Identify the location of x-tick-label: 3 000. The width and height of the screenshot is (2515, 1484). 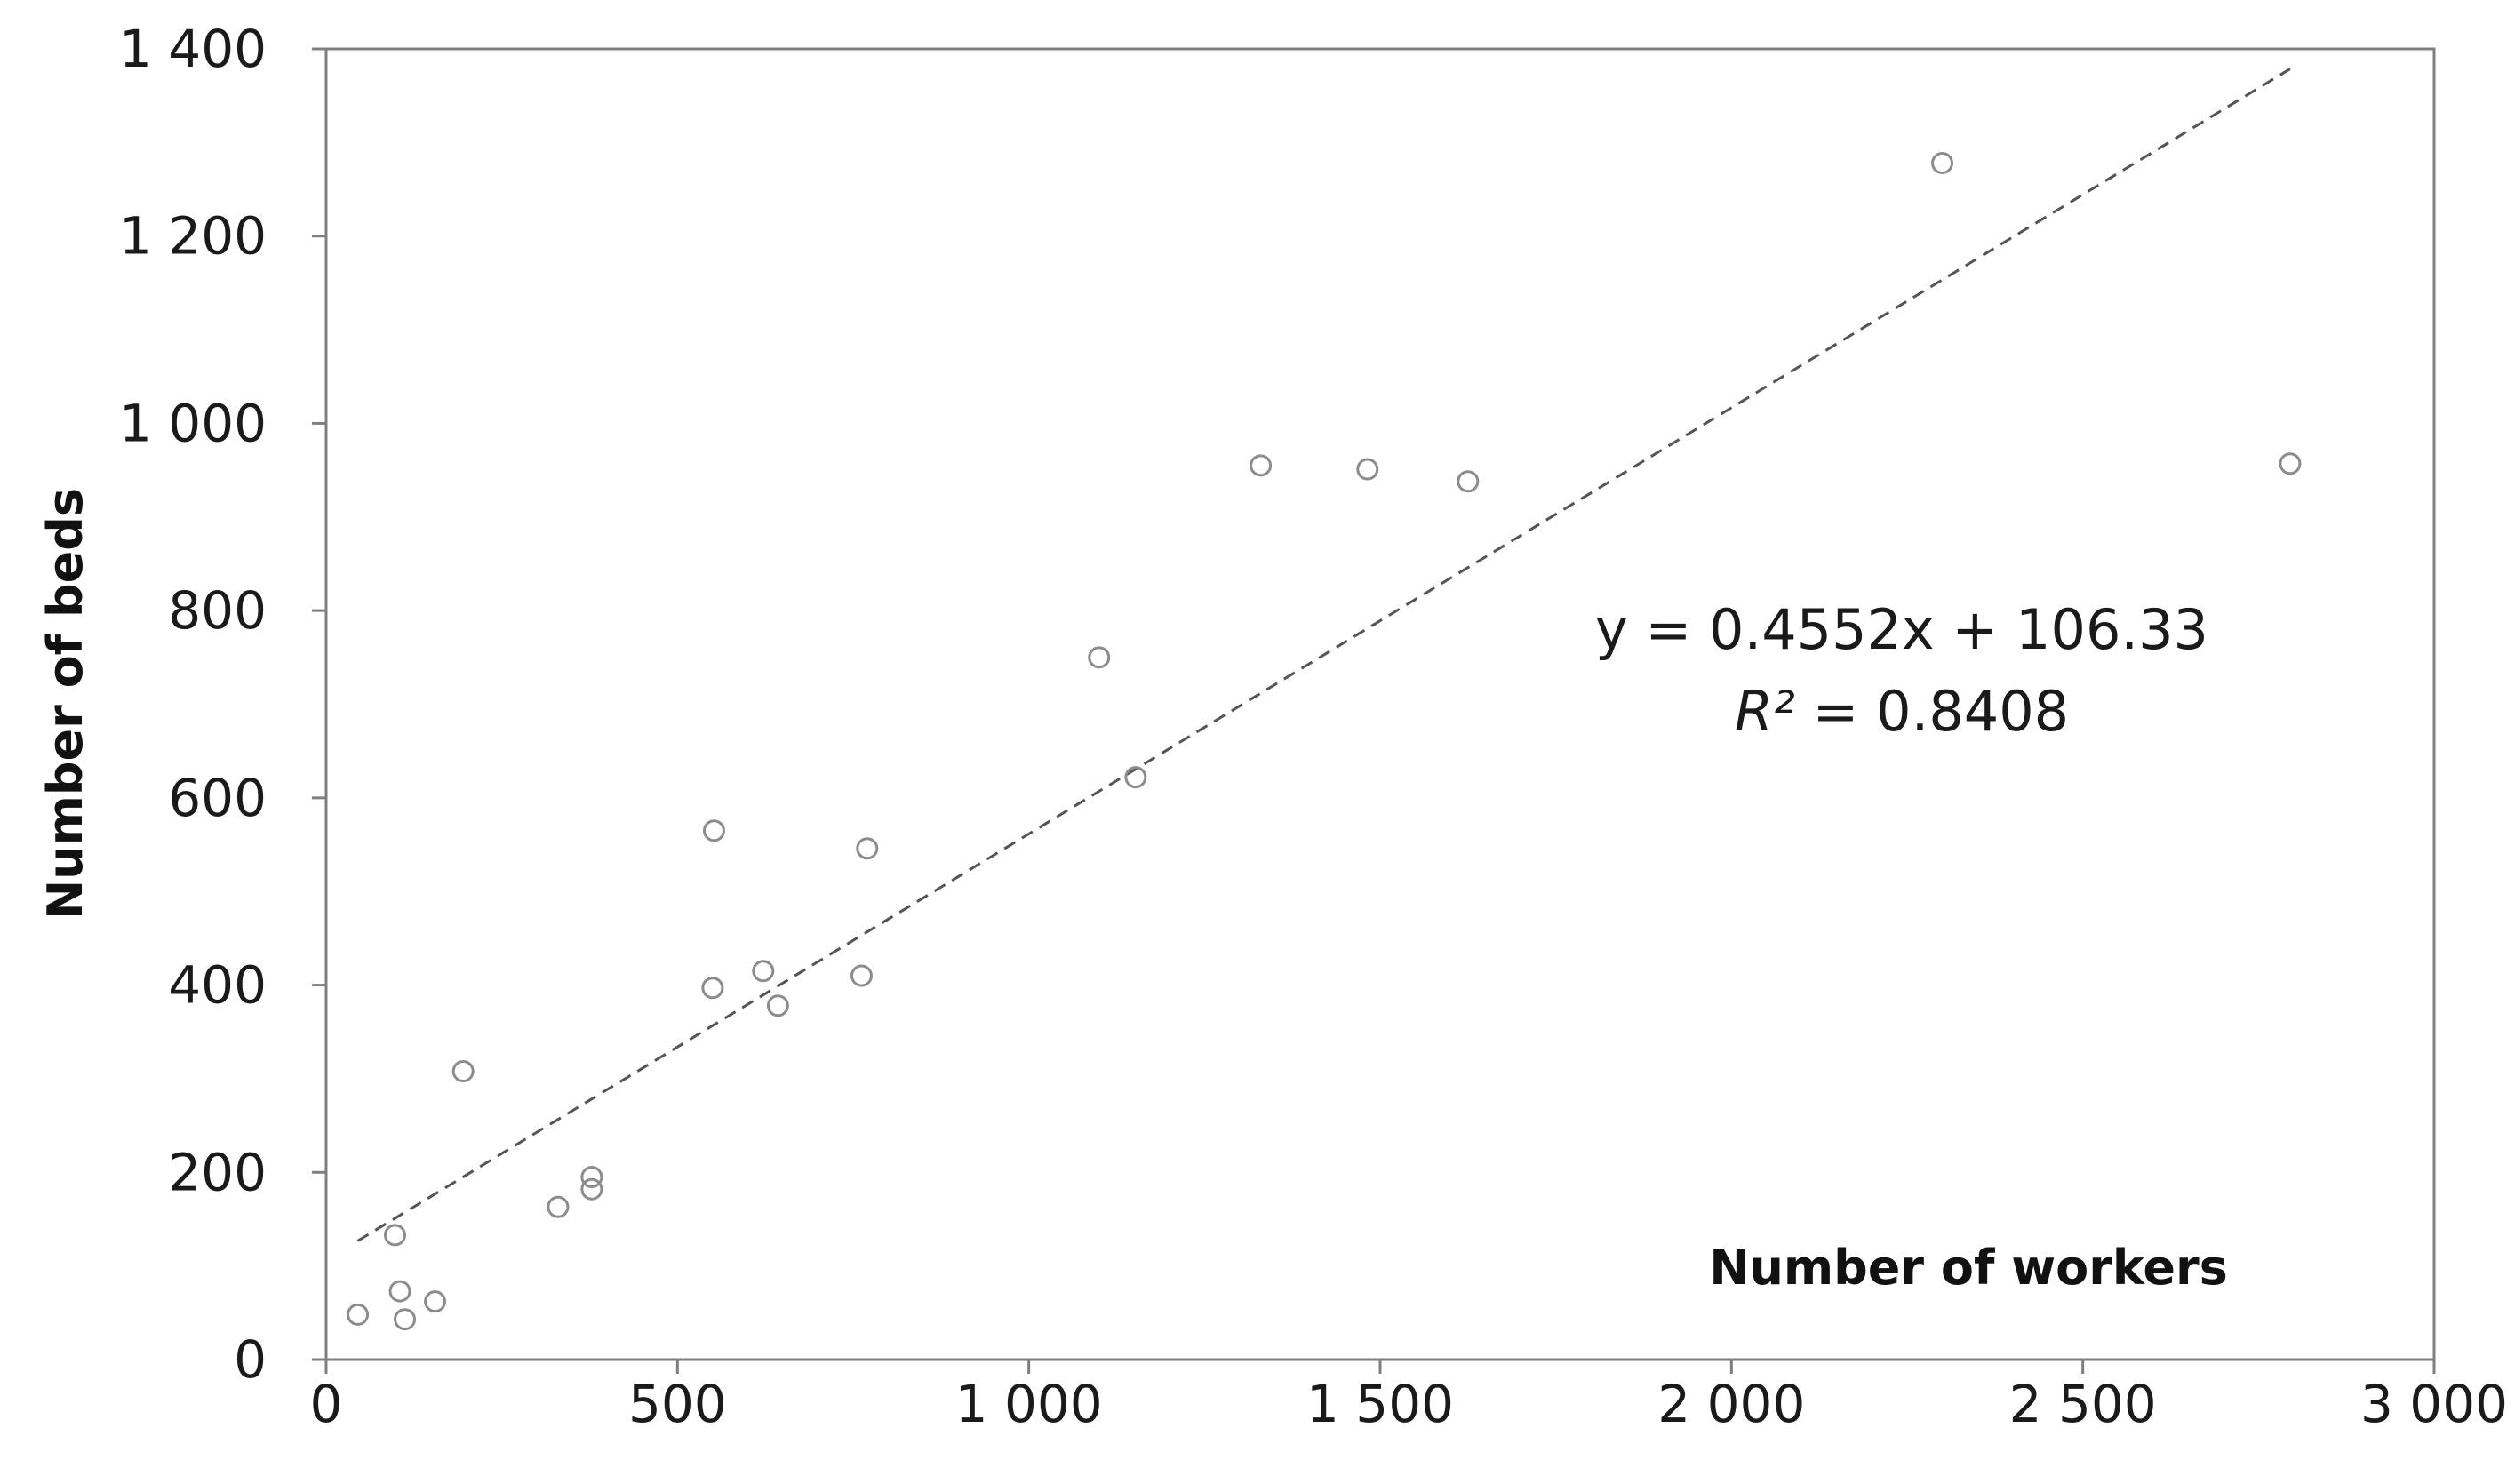
(2434, 1404).